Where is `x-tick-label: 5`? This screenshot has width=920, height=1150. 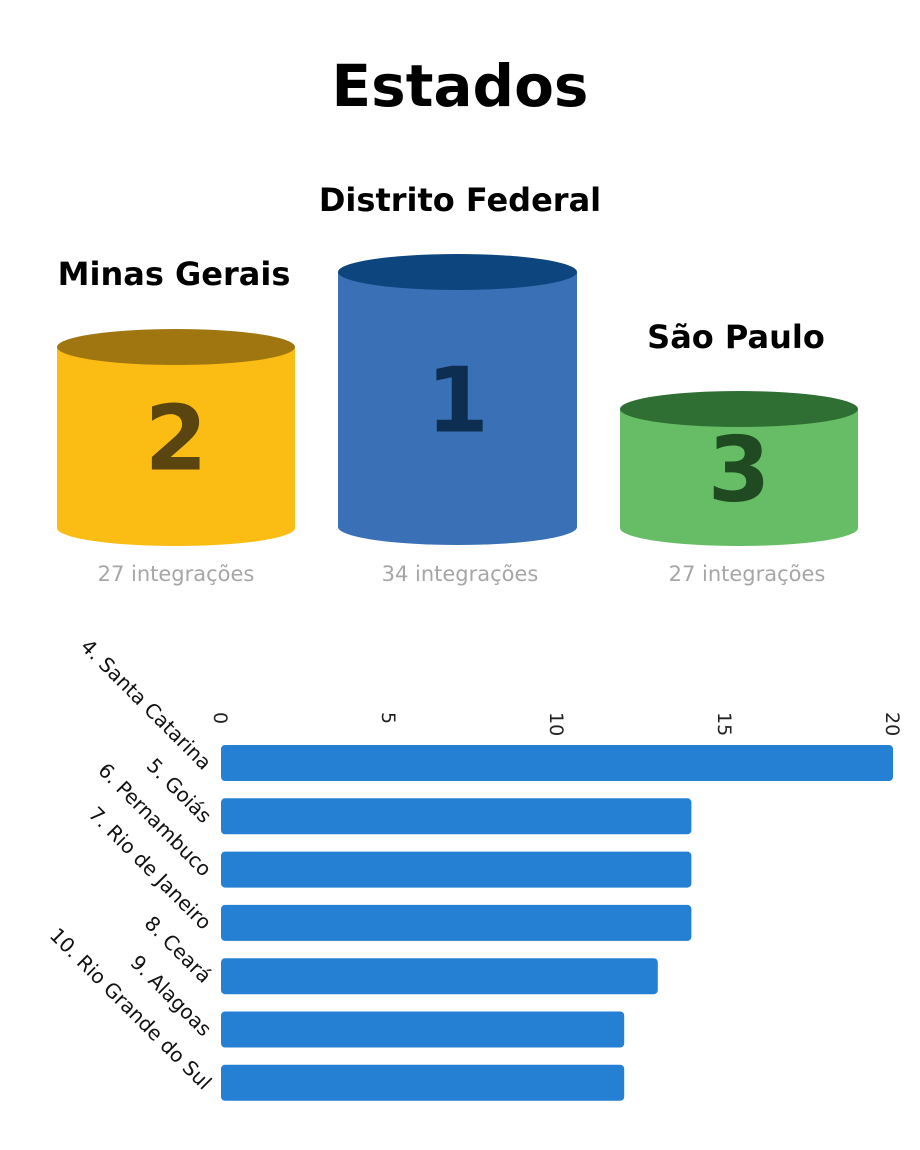
x-tick-label: 5 is located at coordinates (388, 718).